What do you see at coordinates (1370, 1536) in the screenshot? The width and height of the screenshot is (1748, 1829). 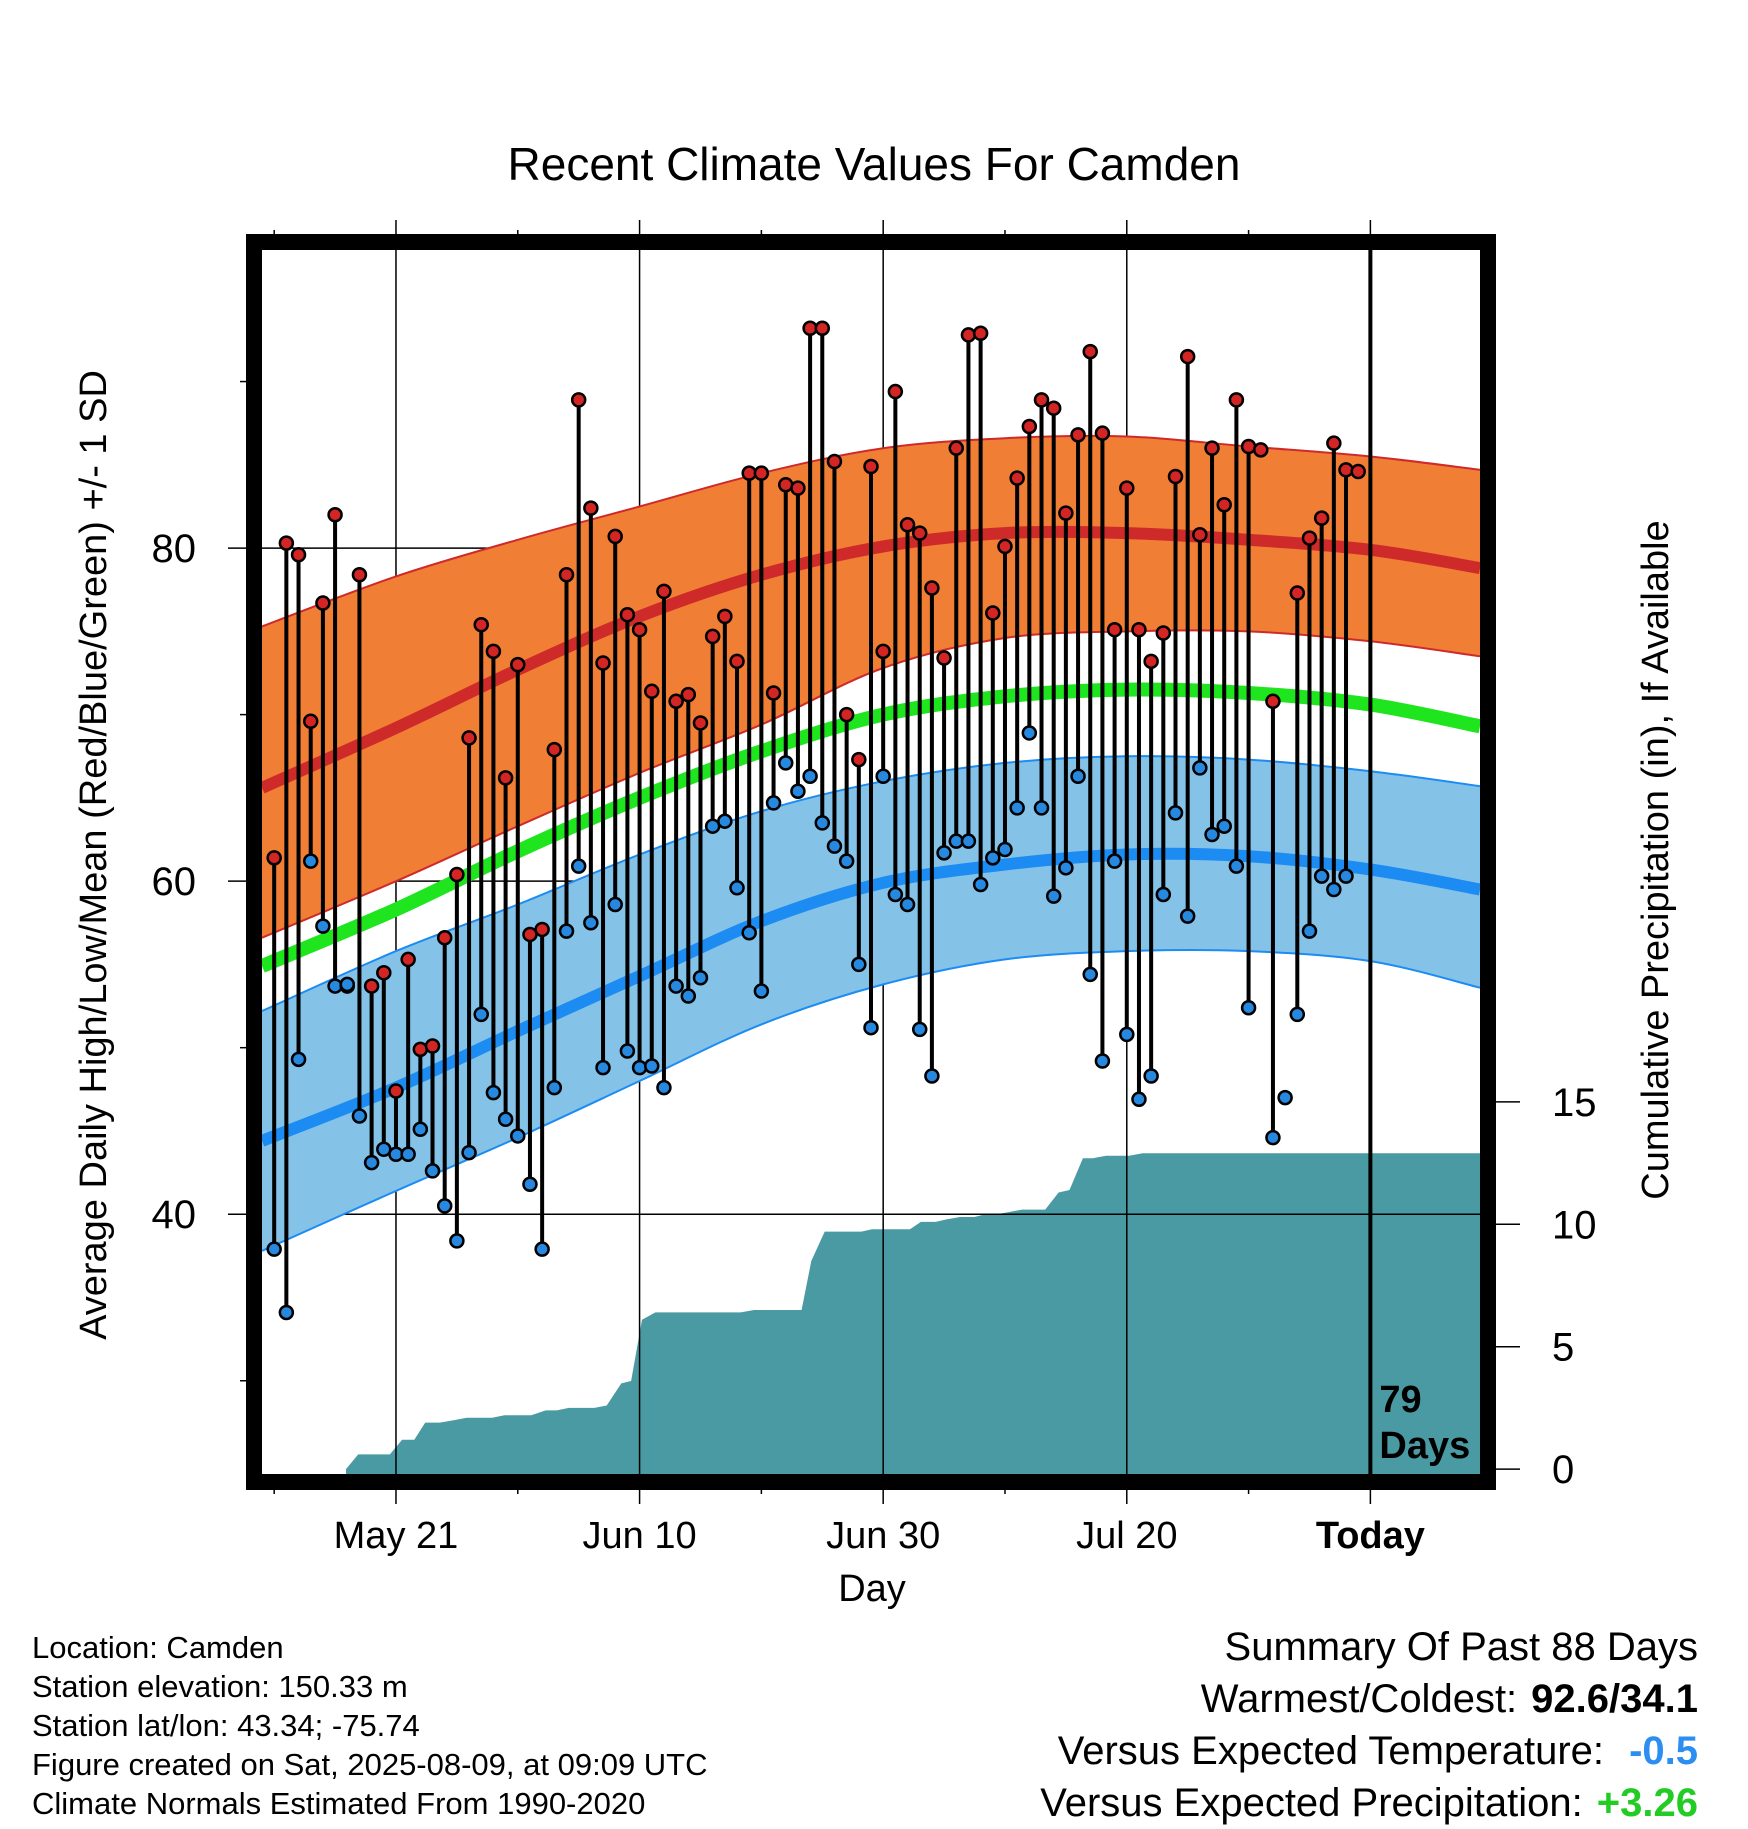 I see `x-tick-label: Today` at bounding box center [1370, 1536].